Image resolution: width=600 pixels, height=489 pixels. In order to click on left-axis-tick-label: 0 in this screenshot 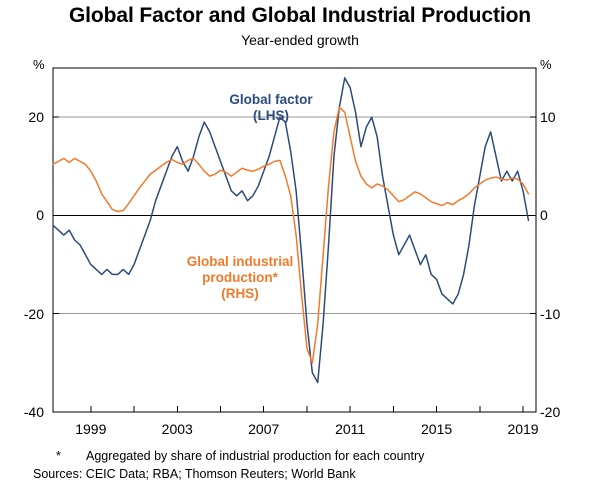, I will do `click(40, 215)`.